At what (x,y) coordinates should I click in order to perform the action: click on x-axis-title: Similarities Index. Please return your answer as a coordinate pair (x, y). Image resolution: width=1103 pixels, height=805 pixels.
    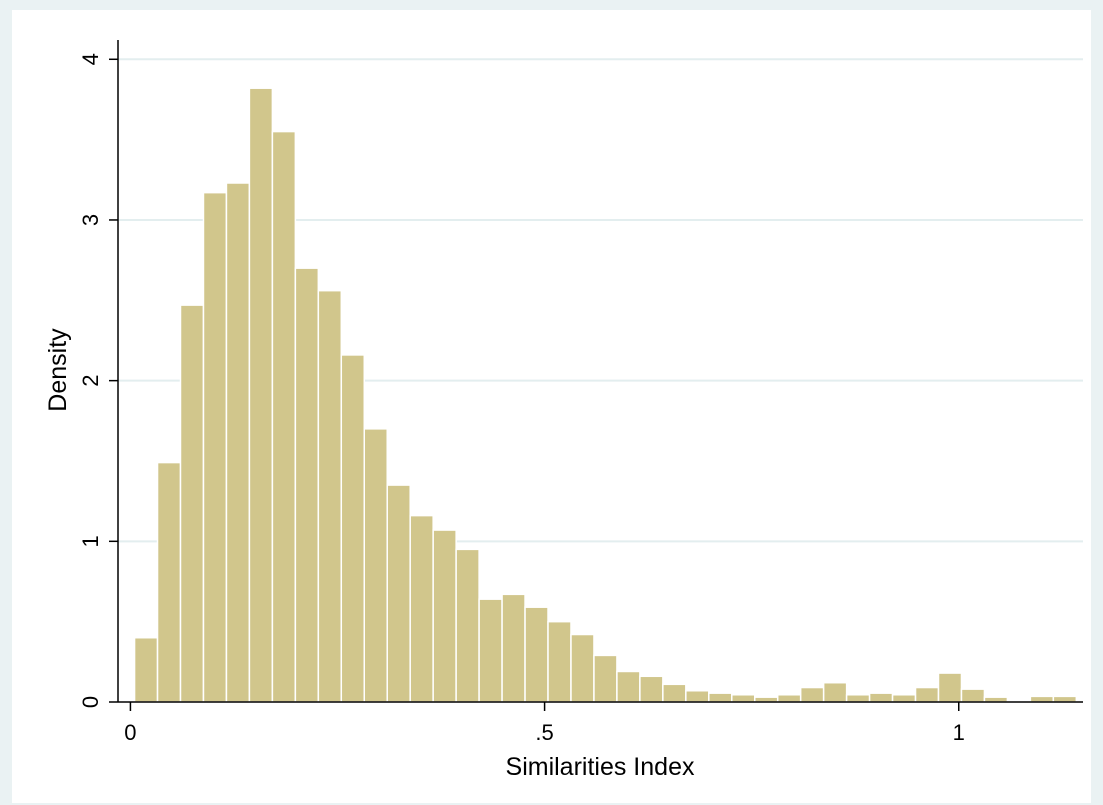
    Looking at the image, I should click on (600, 767).